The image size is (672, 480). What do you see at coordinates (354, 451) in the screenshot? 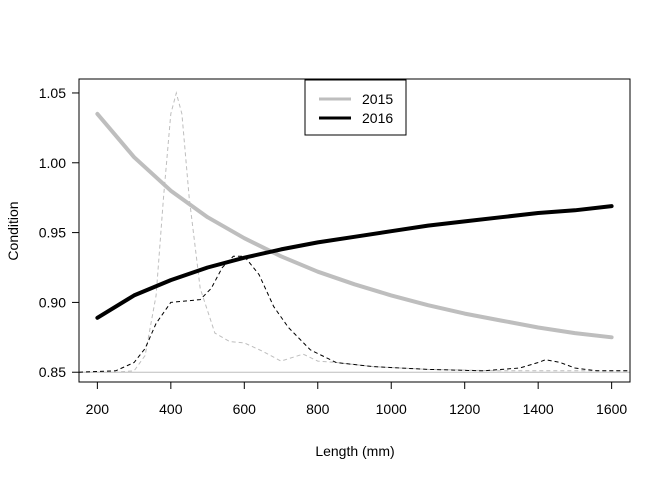
I see `x-axis-title: Length (mm)` at bounding box center [354, 451].